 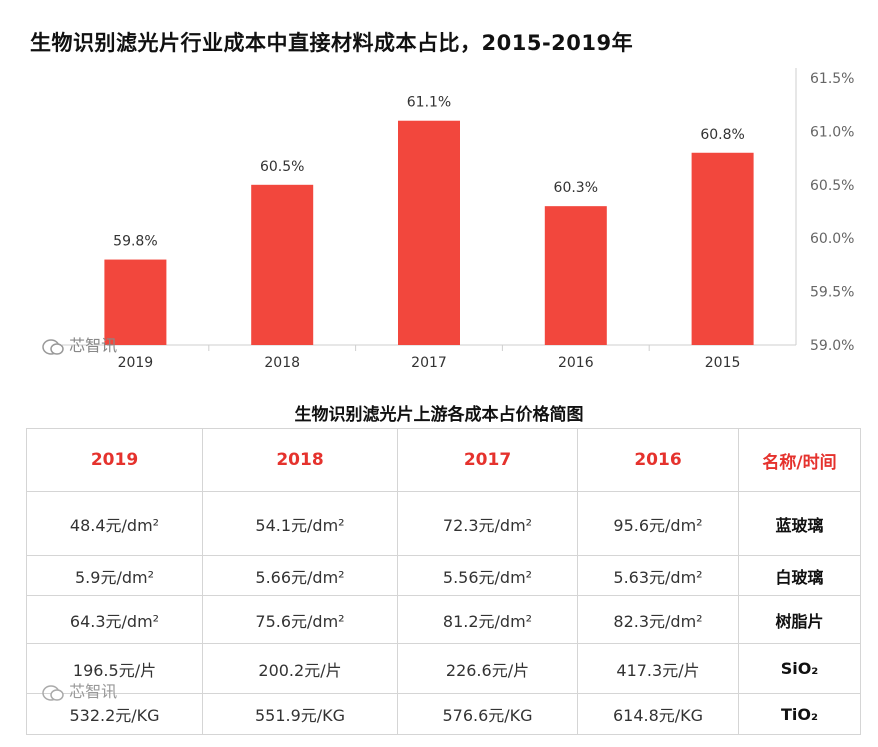 I want to click on y-tick-label: 59.5%, so click(x=832, y=293).